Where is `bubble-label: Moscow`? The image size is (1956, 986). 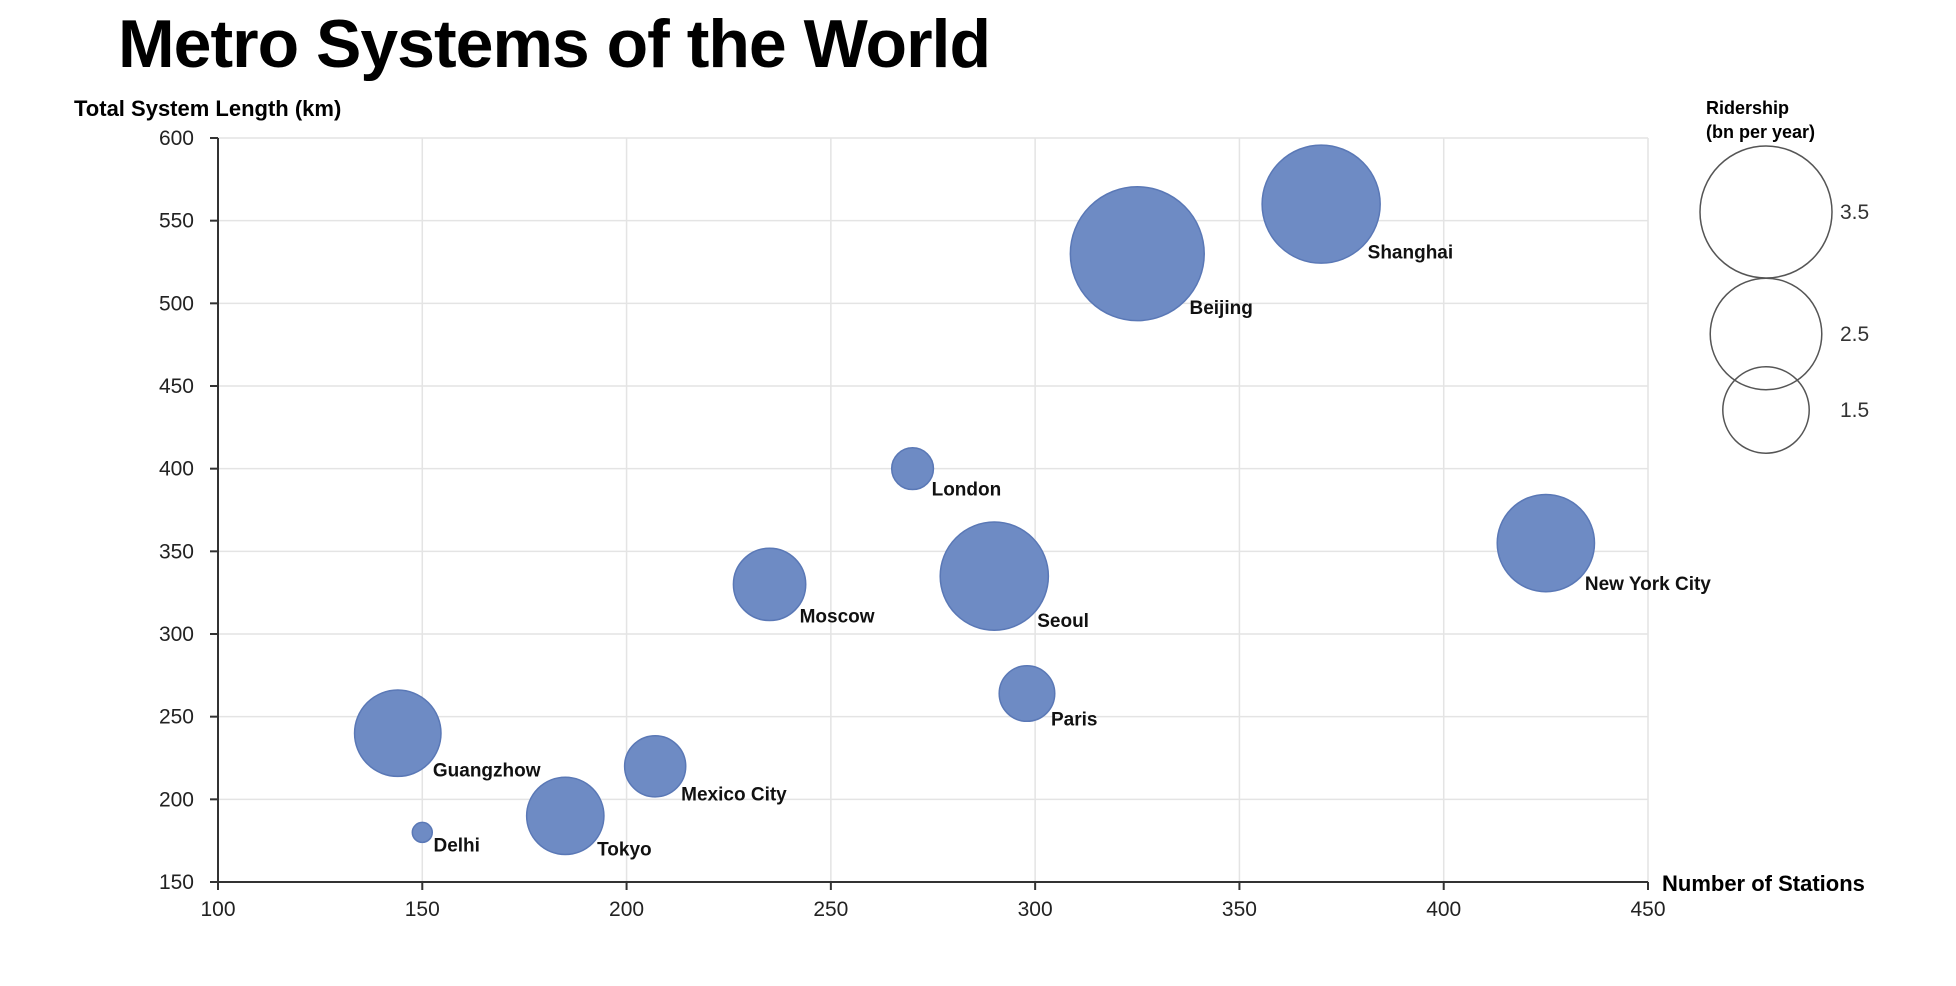 bubble-label: Moscow is located at coordinates (837, 616).